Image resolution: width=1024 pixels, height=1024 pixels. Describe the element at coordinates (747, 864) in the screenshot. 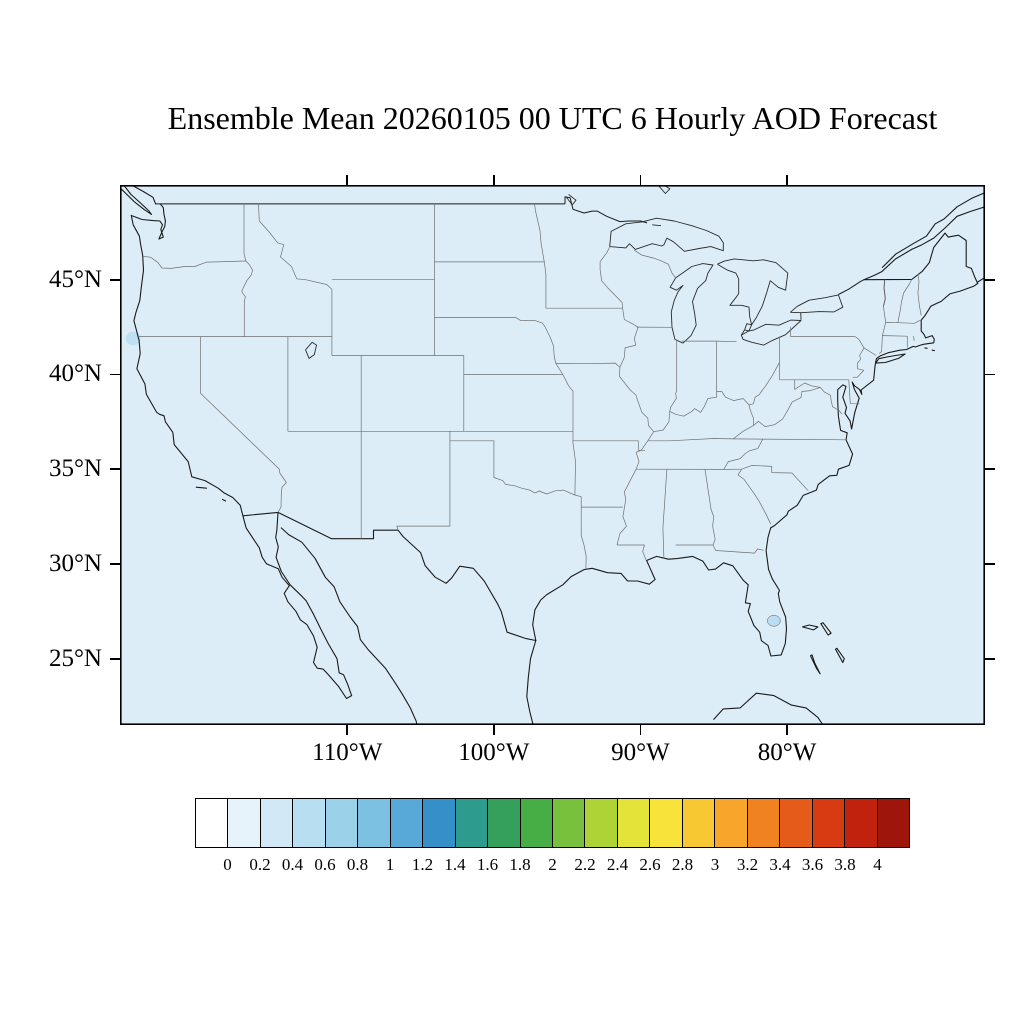

I see `colorbar-tick-label: 3.2` at that location.